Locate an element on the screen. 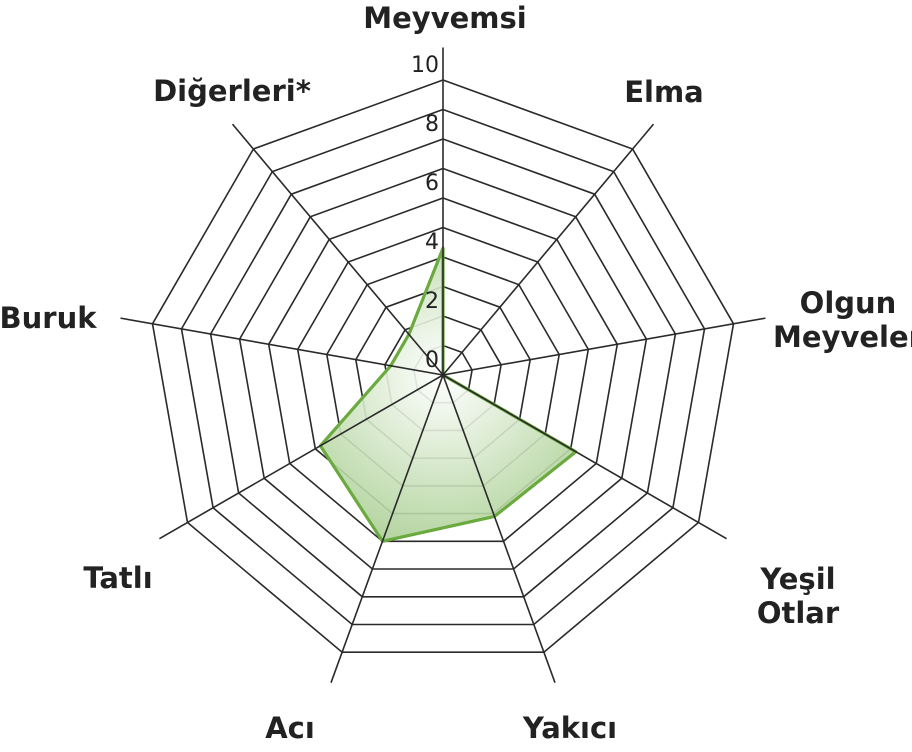 The width and height of the screenshot is (912, 752). axis-label-line: Meyvemsi is located at coordinates (444, 18).